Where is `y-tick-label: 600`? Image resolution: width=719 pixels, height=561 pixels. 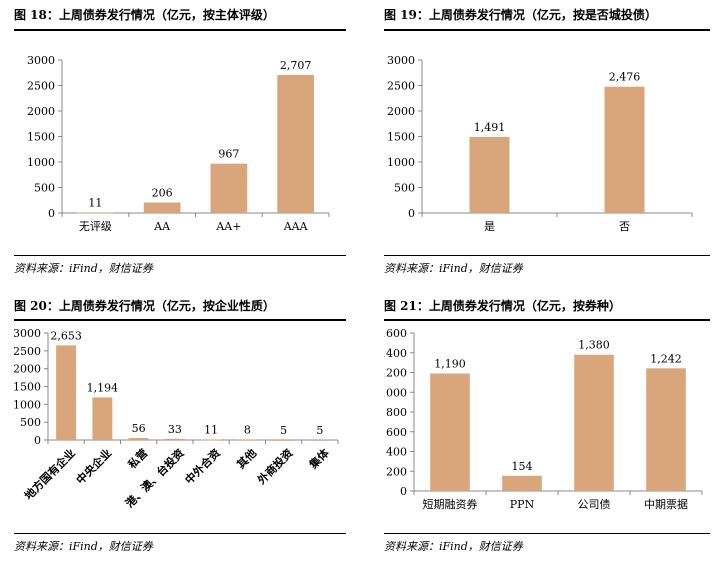
y-tick-label: 600 is located at coordinates (396, 432).